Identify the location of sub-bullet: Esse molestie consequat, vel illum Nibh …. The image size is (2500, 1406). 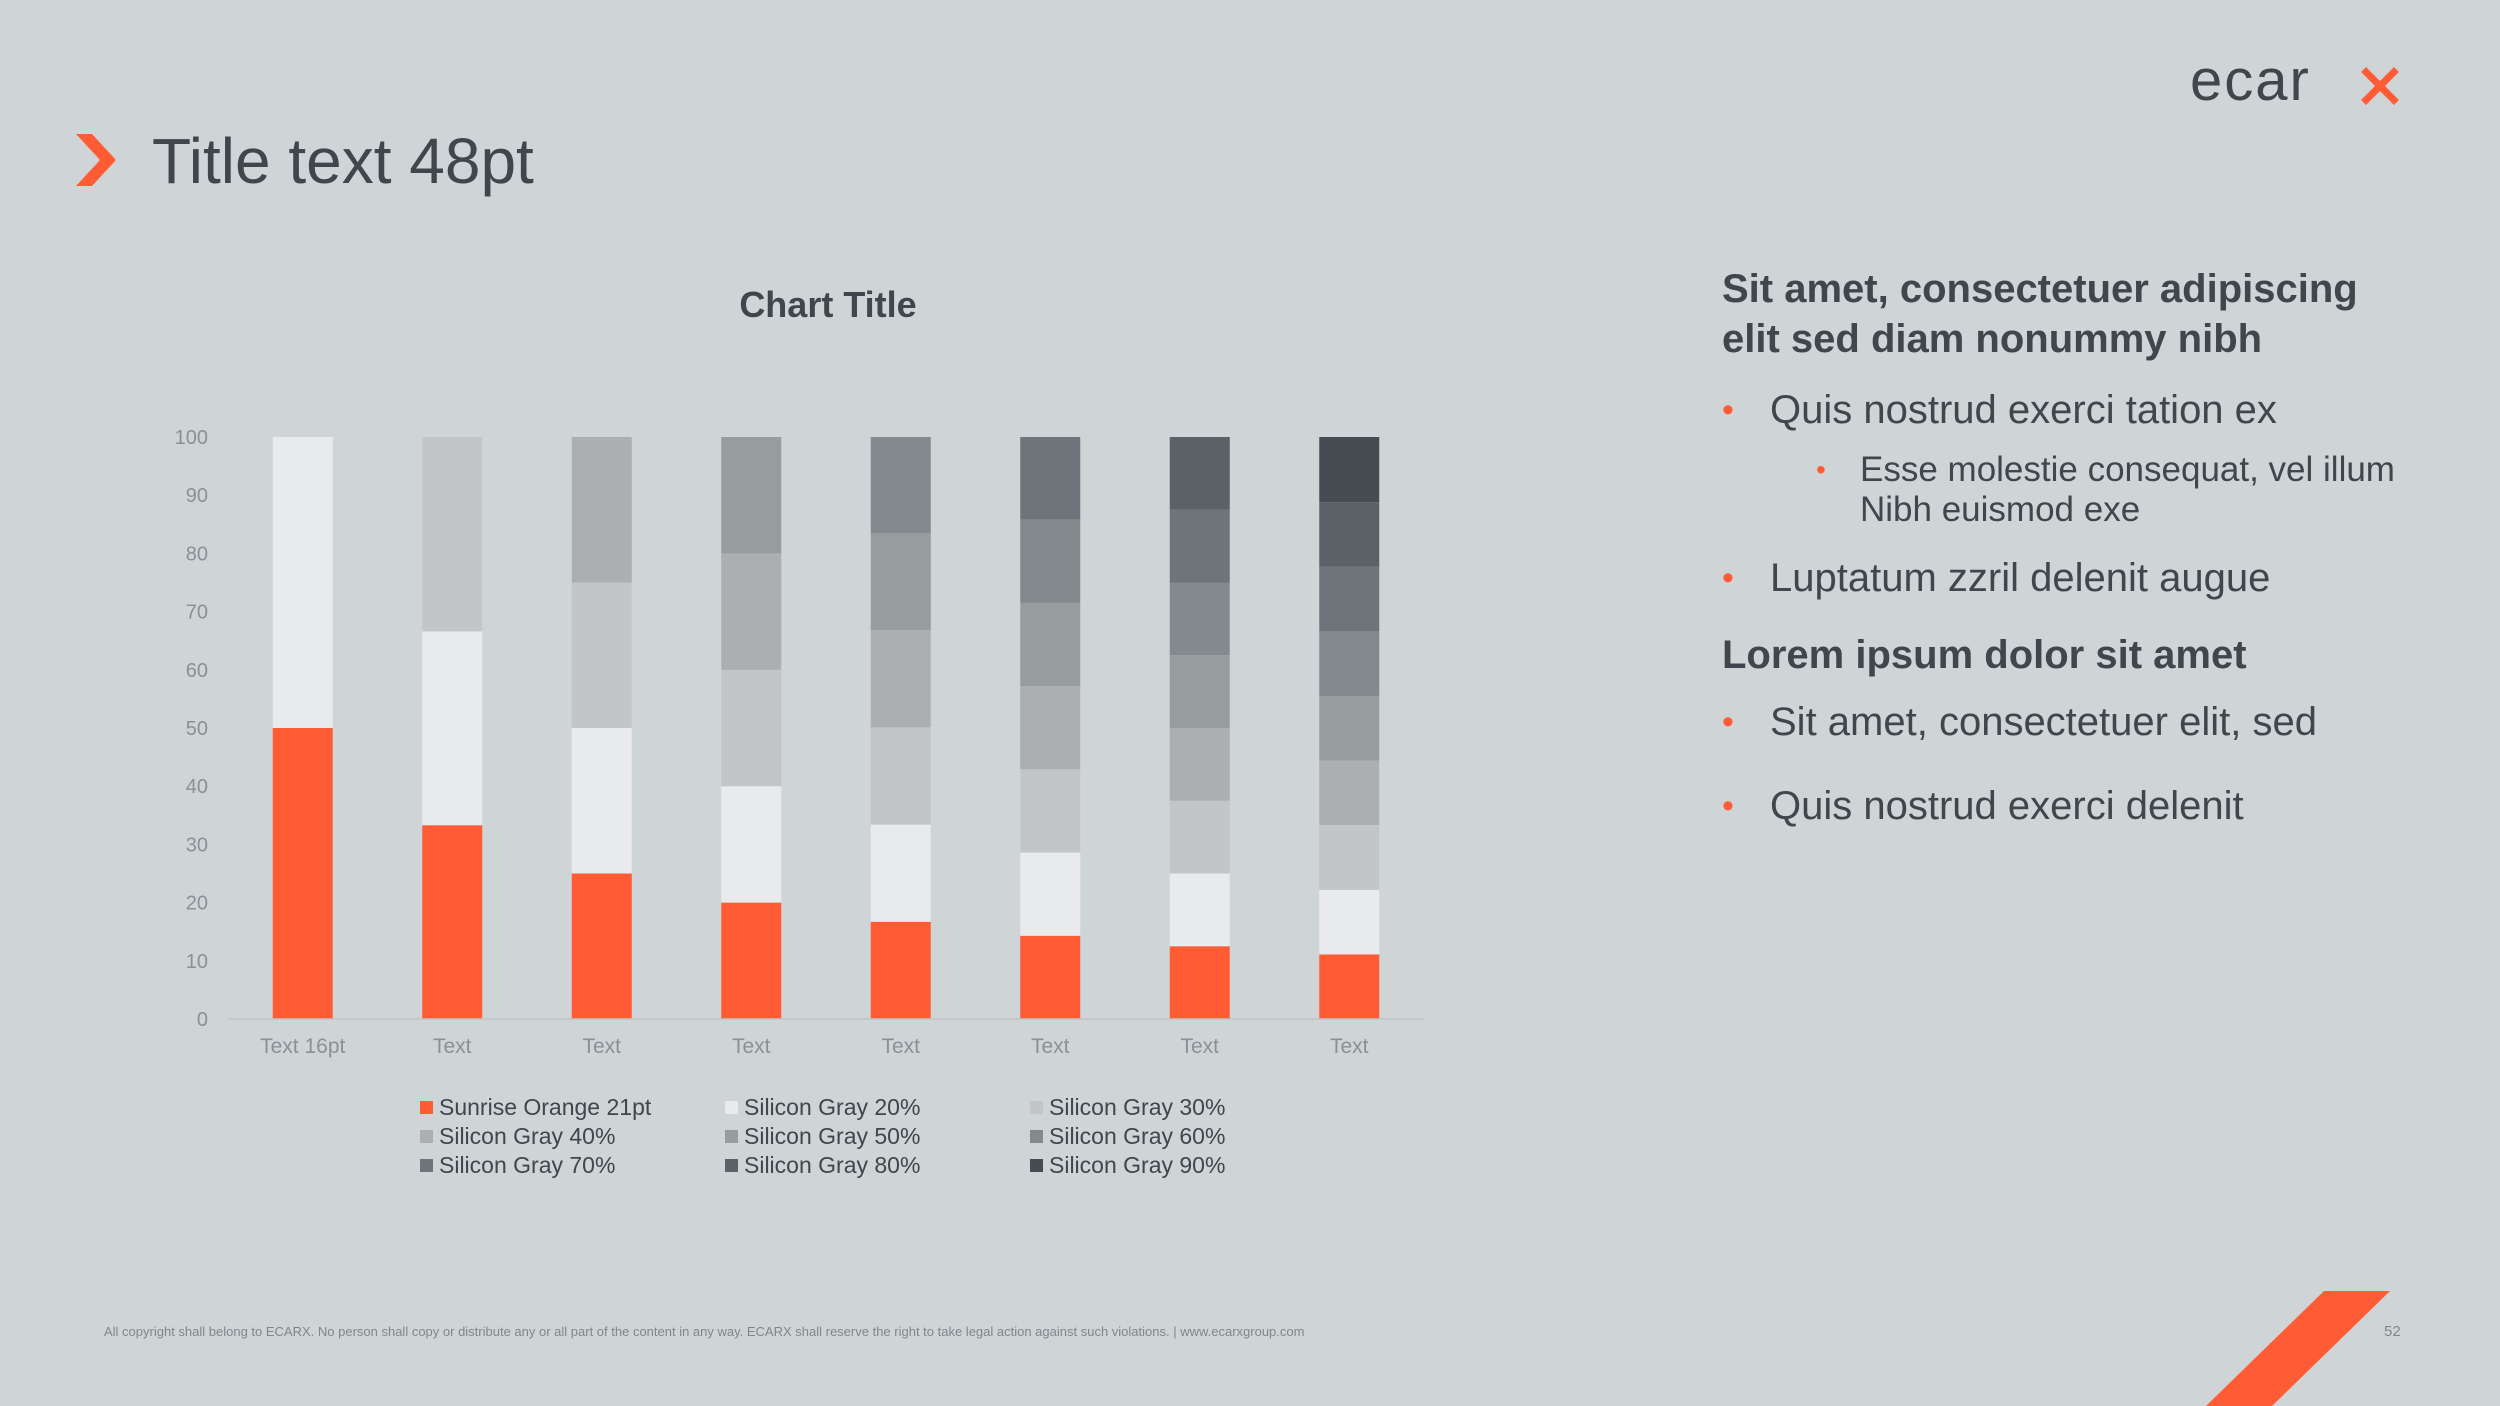
(2119, 490).